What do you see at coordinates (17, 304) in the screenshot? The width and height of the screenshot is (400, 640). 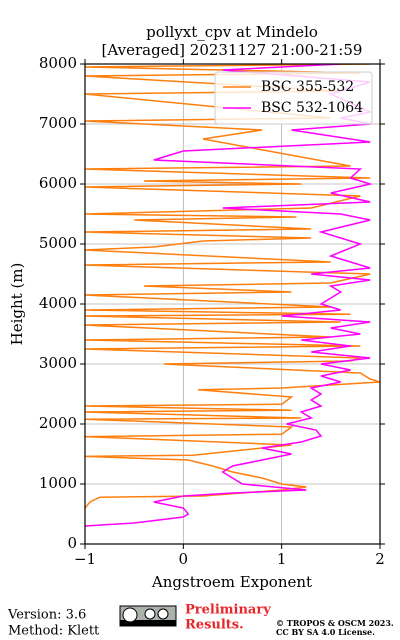 I see `y-axis-label: Height (m)` at bounding box center [17, 304].